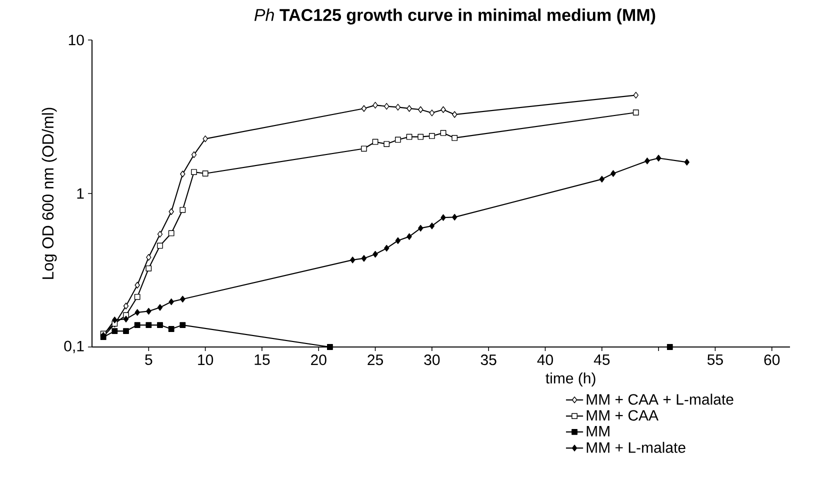 This screenshot has width=831, height=485. I want to click on y-axis-title: Log OD 600 nm (OD/ml), so click(49, 193).